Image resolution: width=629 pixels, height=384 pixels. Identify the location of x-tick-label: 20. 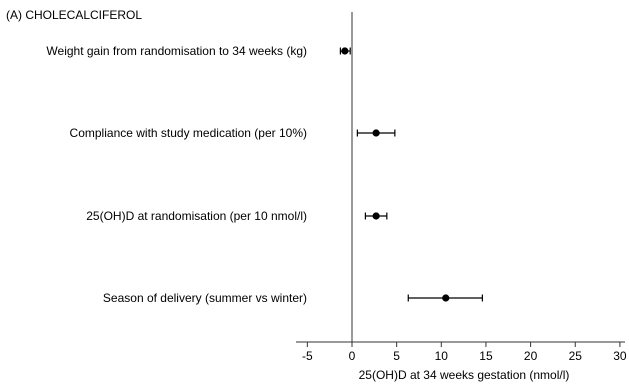
(531, 356).